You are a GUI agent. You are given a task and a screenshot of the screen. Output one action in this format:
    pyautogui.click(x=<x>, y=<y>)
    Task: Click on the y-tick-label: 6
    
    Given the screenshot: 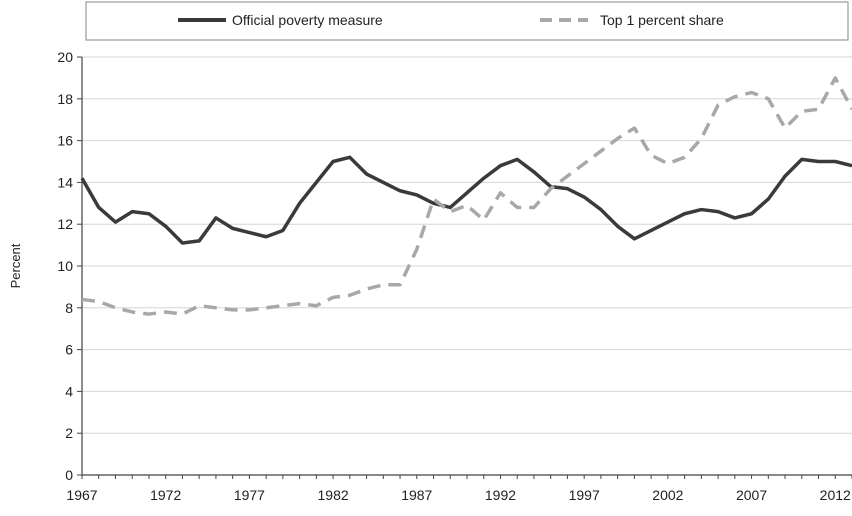 What is the action you would take?
    pyautogui.click(x=69, y=350)
    